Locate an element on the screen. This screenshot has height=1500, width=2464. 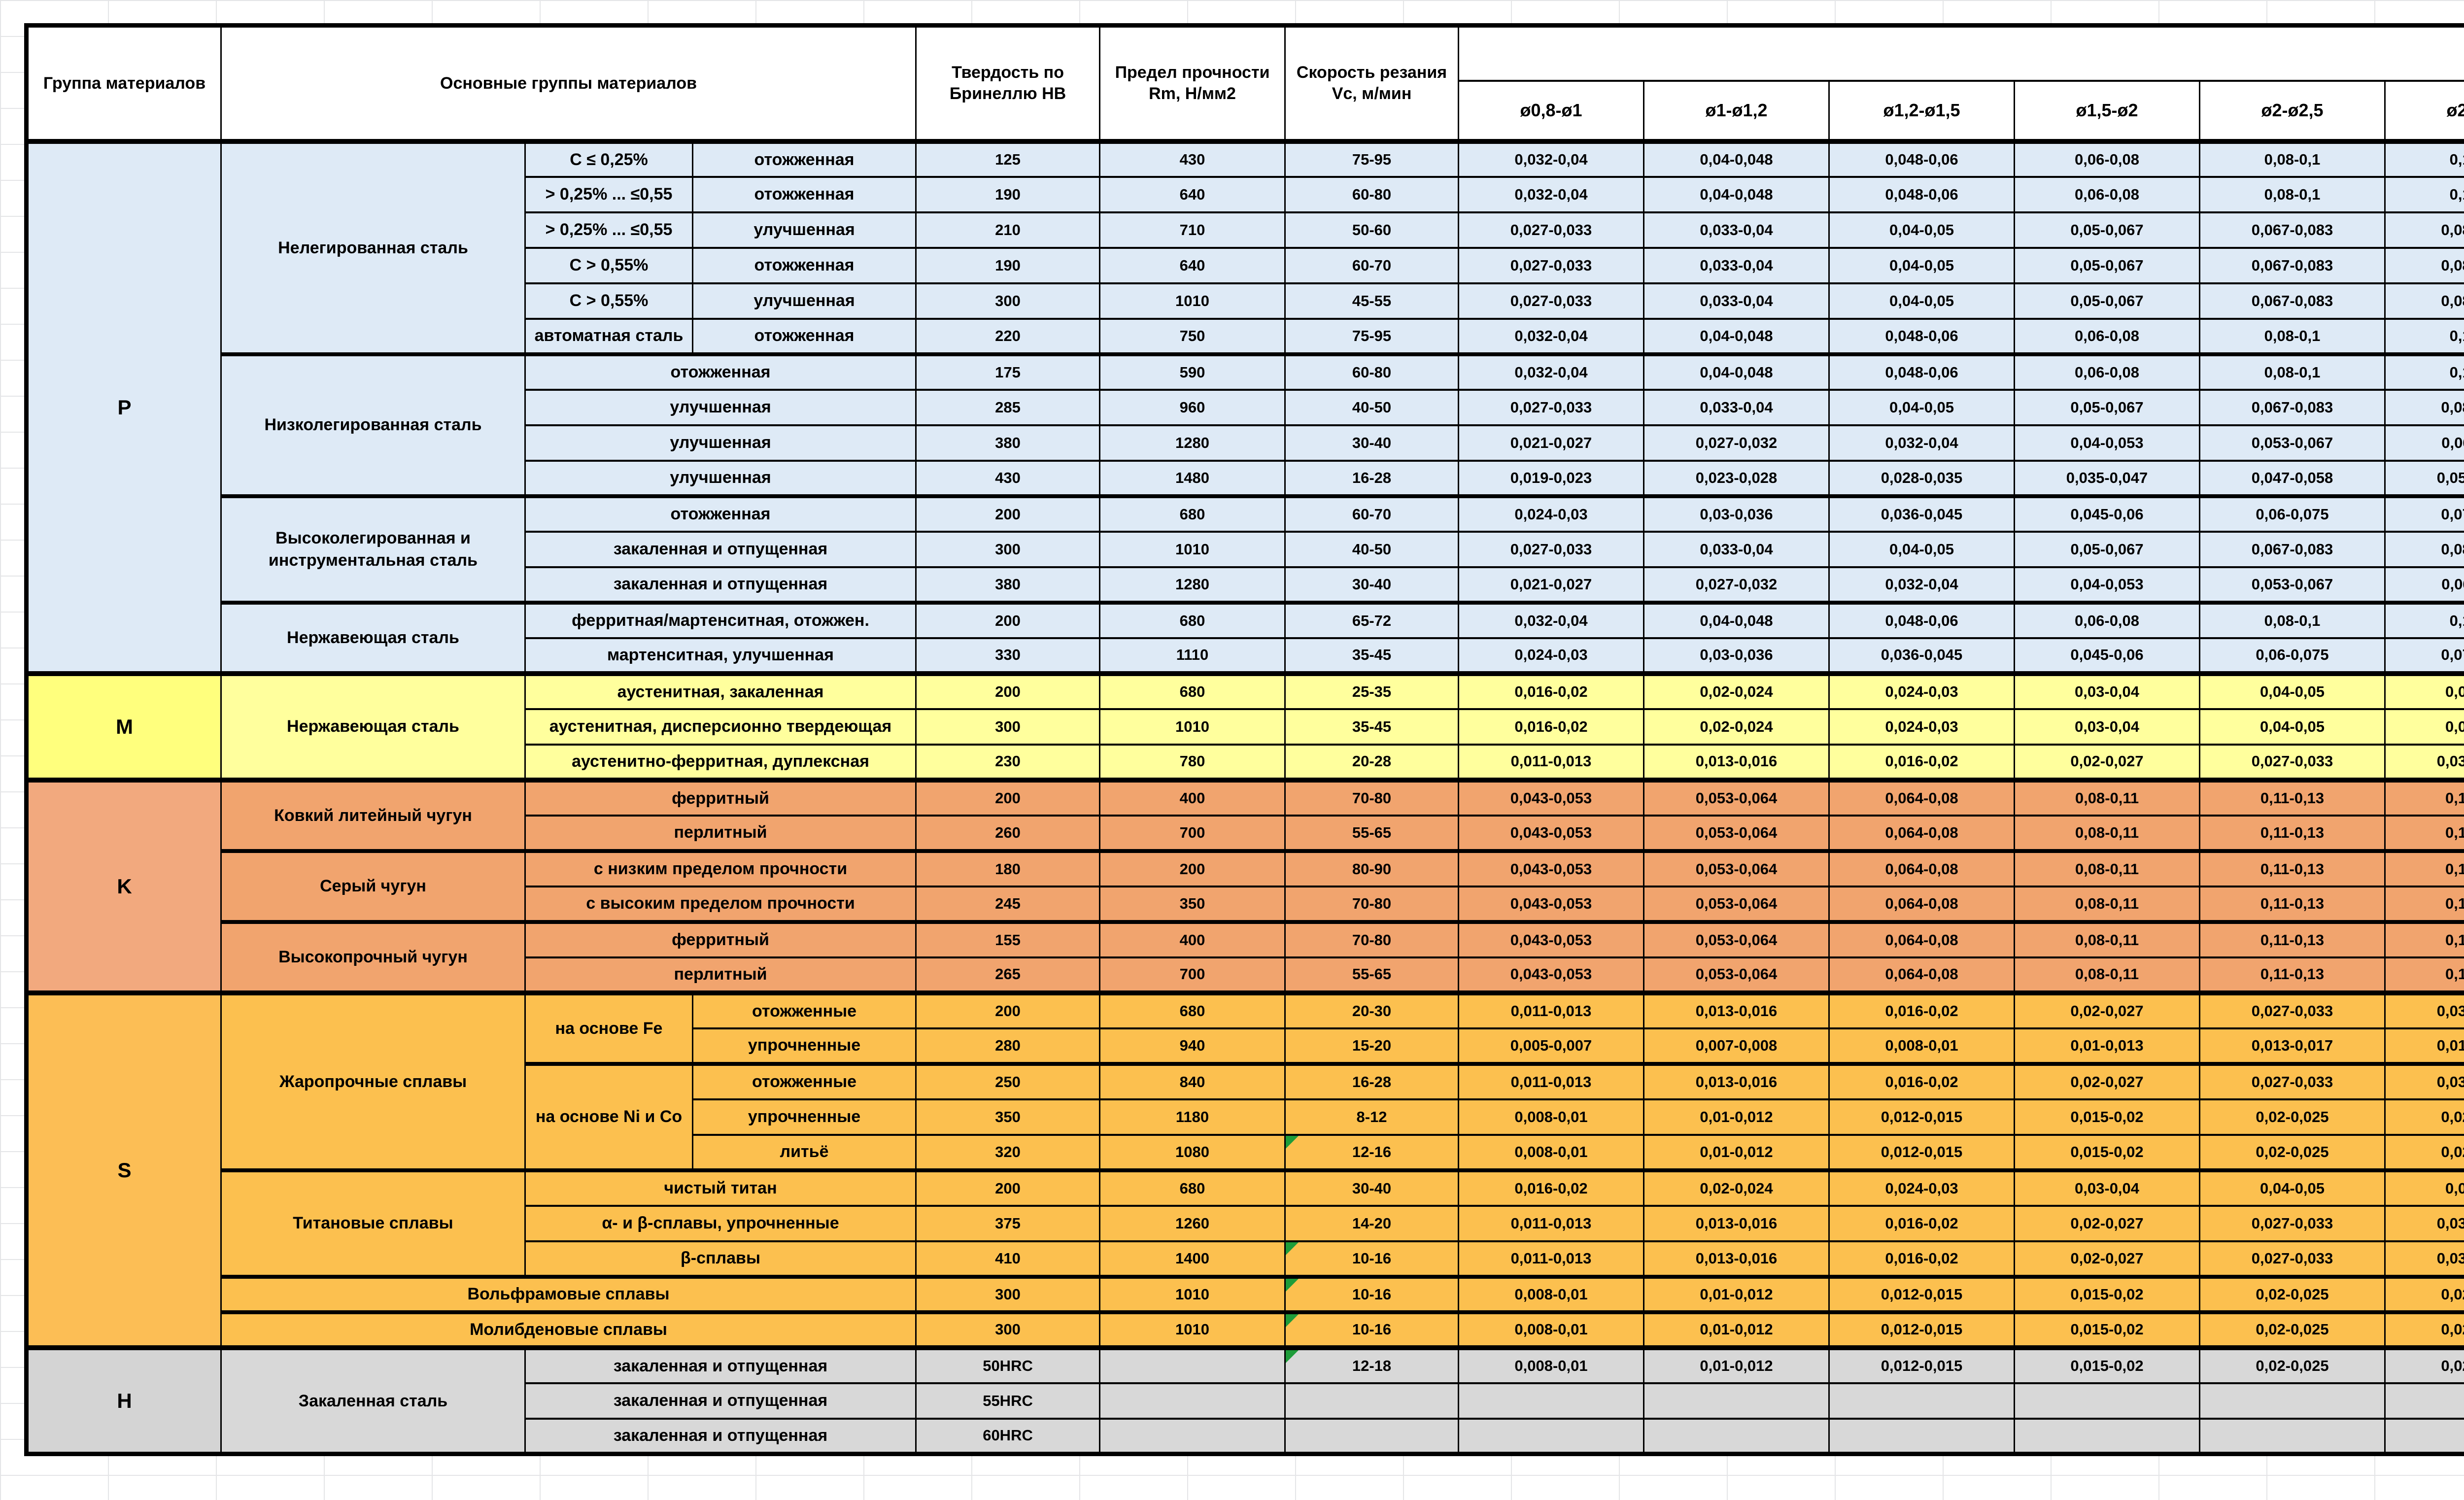
treatment-cell: α- и β-сплавы, упрочненные is located at coordinates (720, 1223).